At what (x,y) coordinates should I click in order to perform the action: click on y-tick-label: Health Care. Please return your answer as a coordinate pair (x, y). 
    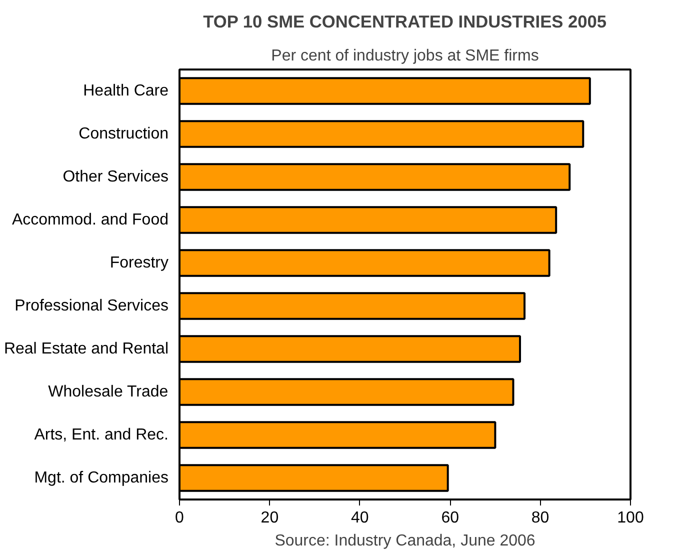
    Looking at the image, I should click on (126, 91).